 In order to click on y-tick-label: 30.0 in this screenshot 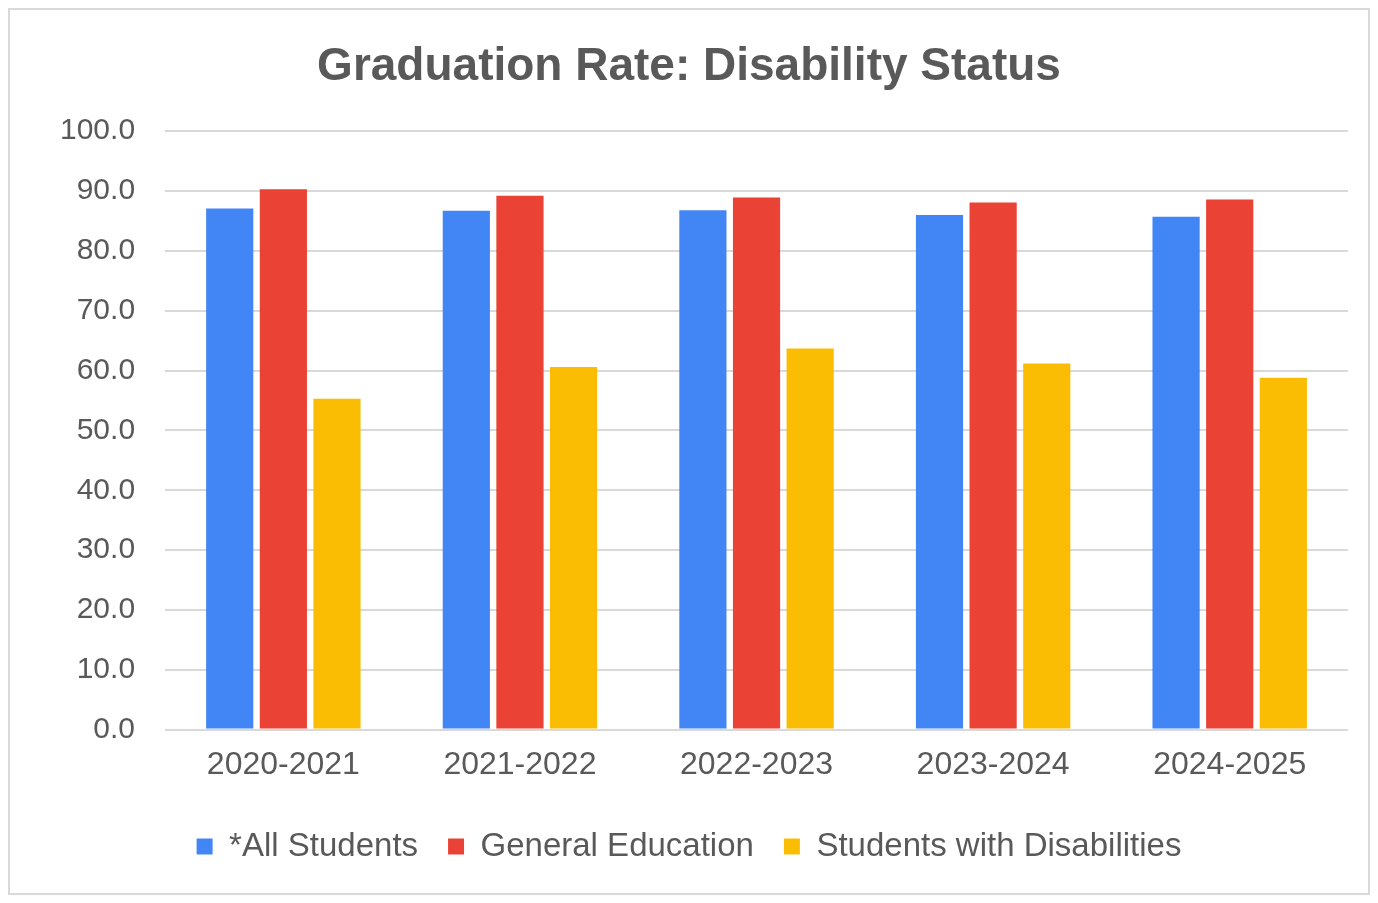, I will do `click(106, 548)`.